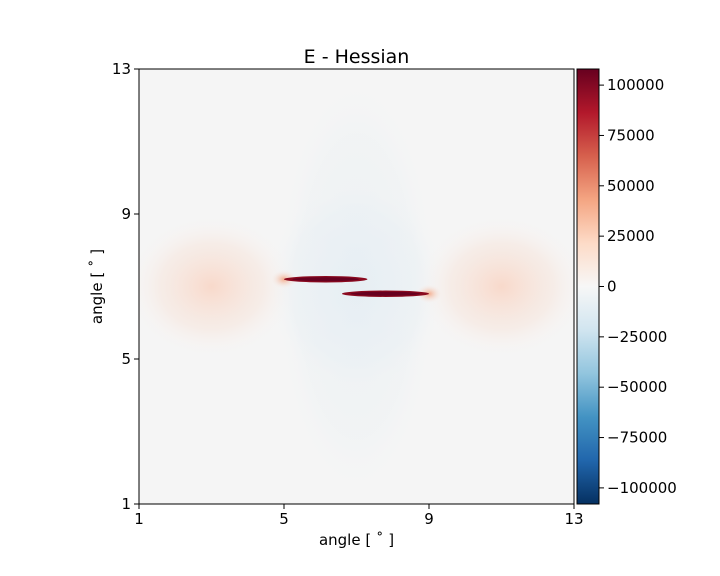 Image resolution: width=720 pixels, height=576 pixels. What do you see at coordinates (612, 287) in the screenshot?
I see `colorbar-tick-label: 0` at bounding box center [612, 287].